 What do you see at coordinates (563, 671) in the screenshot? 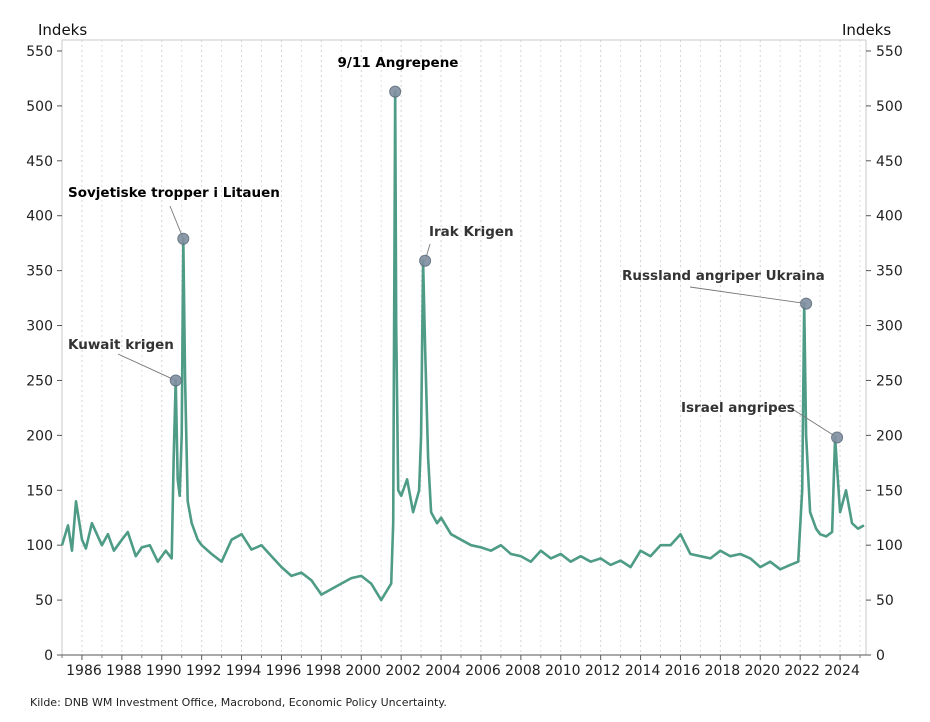
I see `x-tick-label: 2010` at bounding box center [563, 671].